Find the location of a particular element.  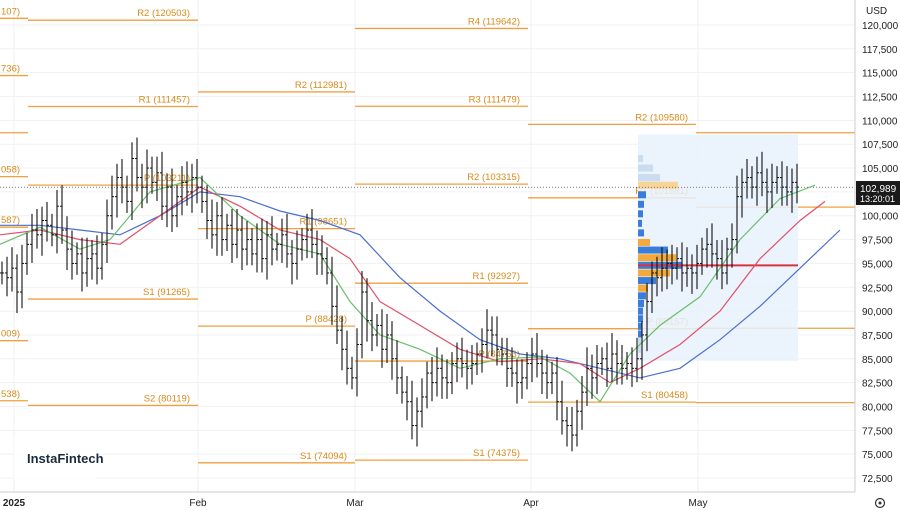

pivot-label: S1 (74094) is located at coordinates (323, 456).